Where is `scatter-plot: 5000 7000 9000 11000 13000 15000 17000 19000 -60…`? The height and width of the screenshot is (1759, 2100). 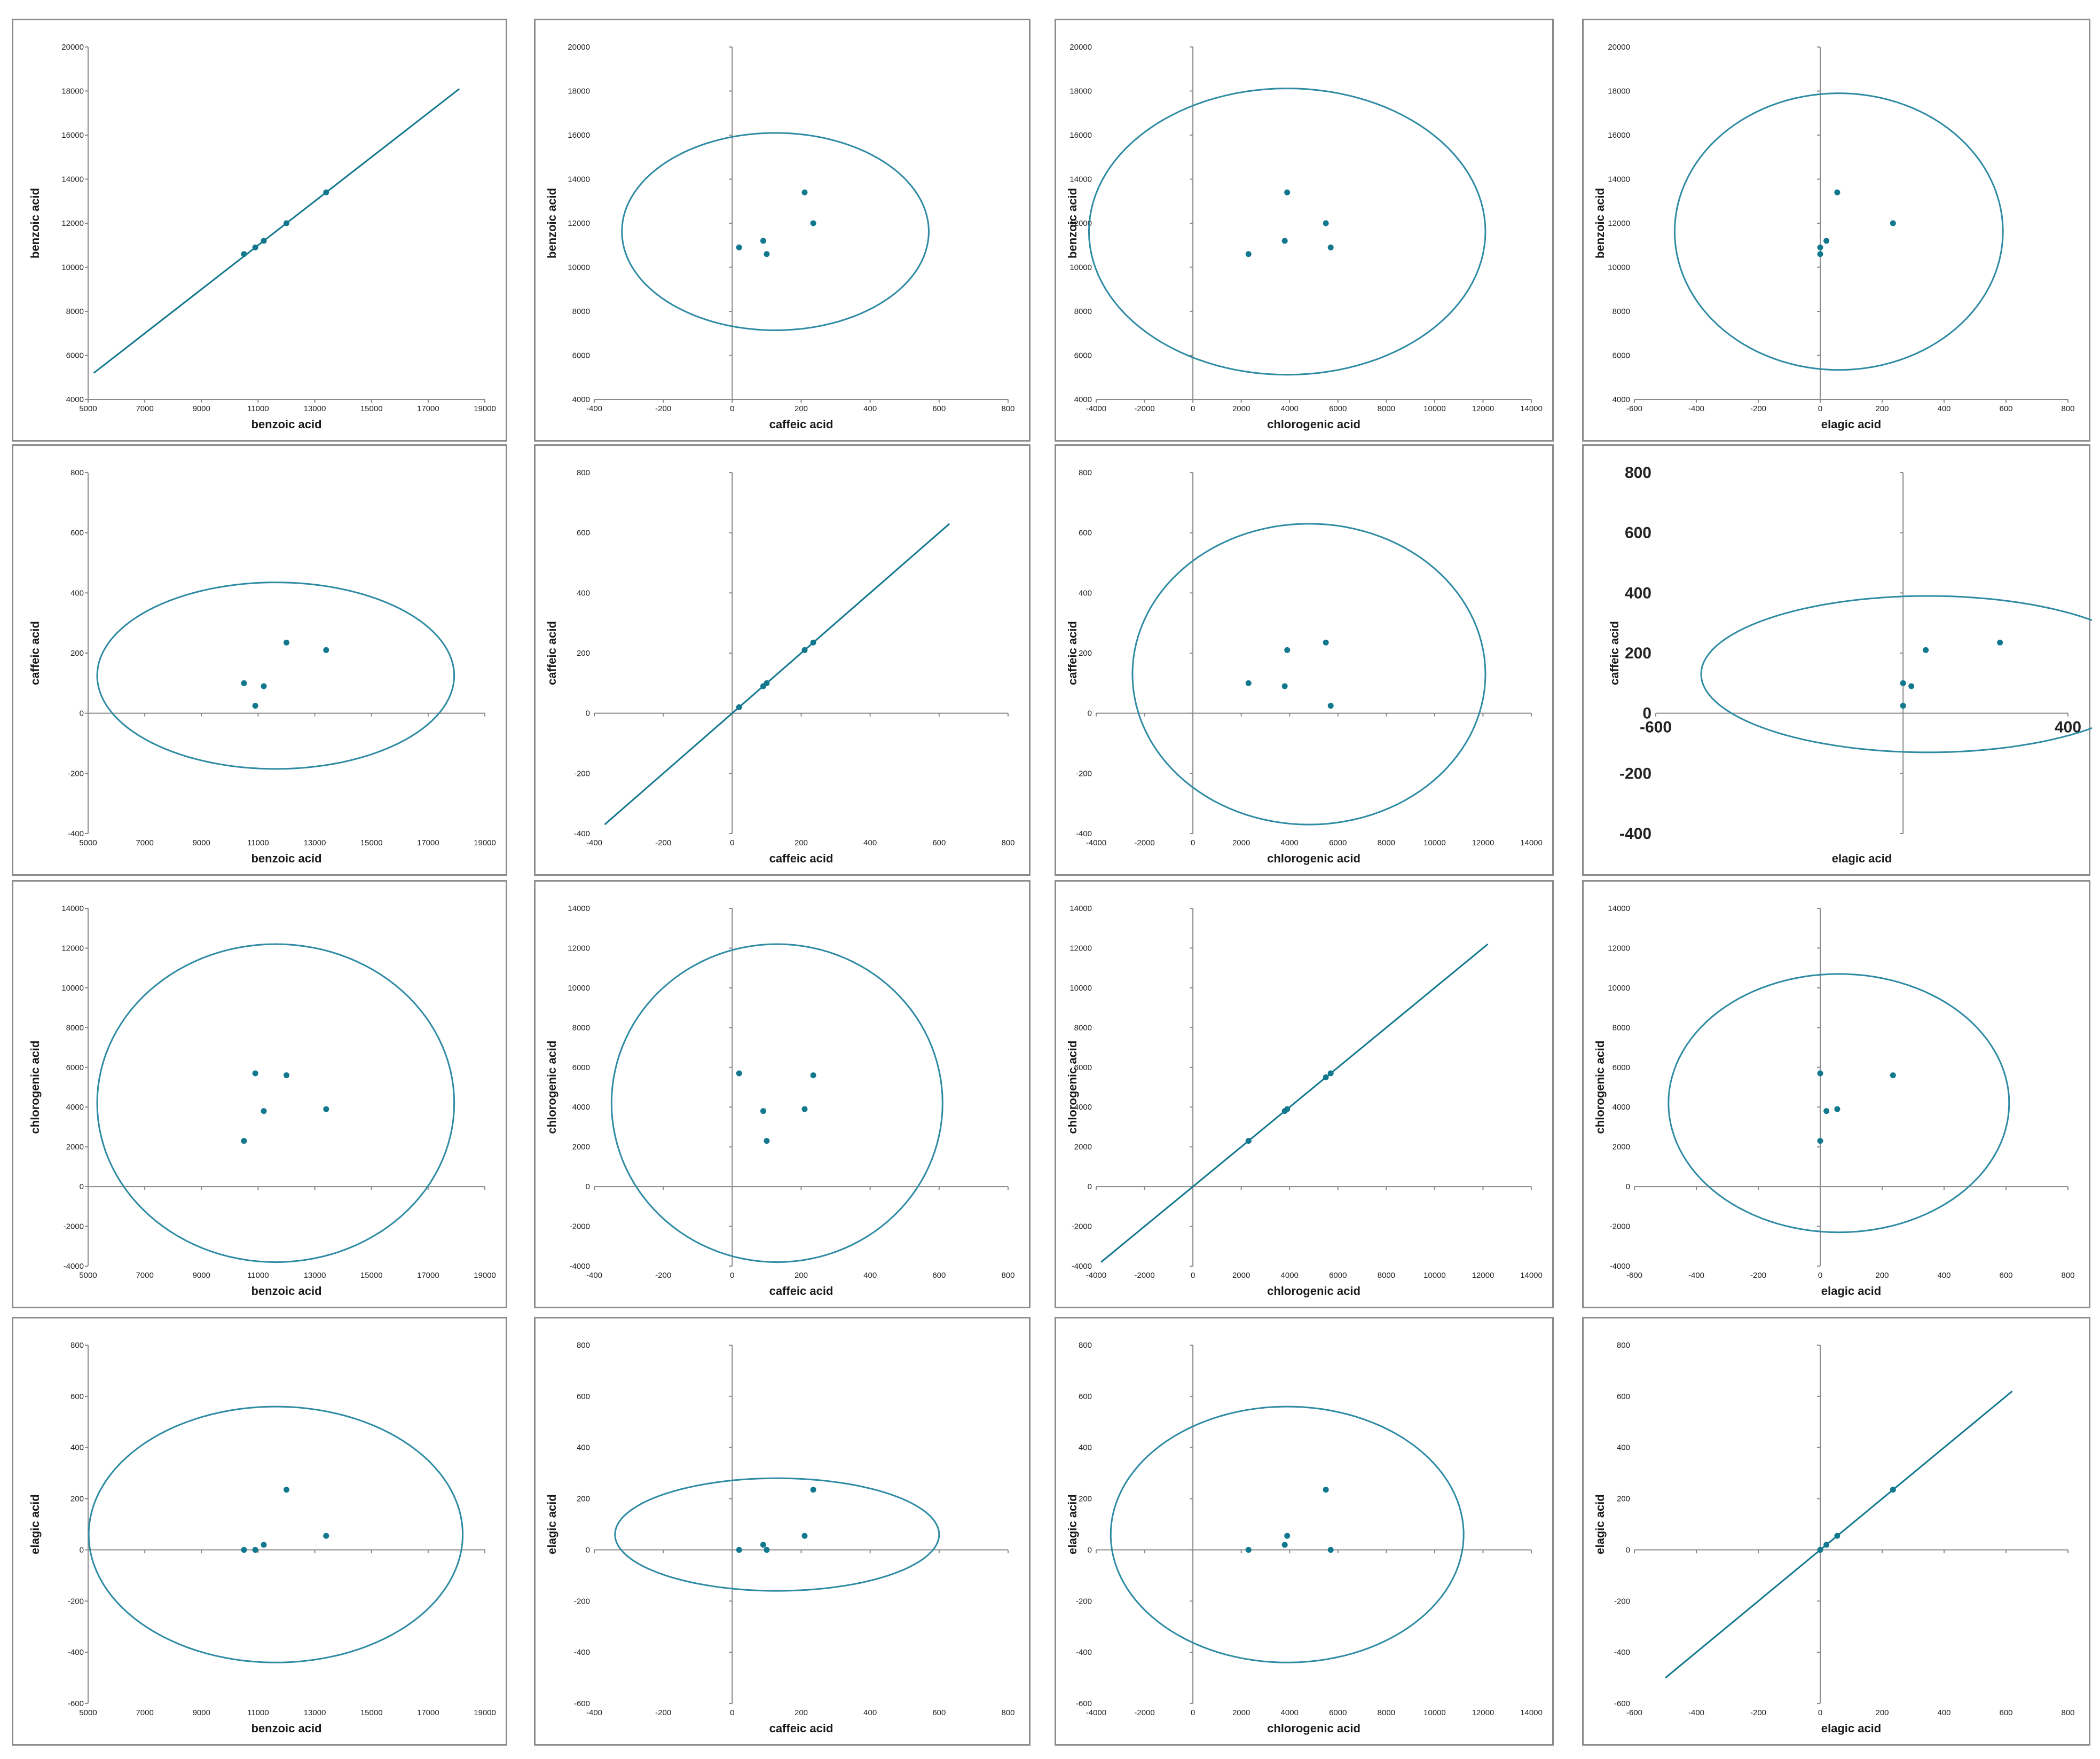 scatter-plot: 5000 7000 9000 11000 13000 15000 17000 19000 -60… is located at coordinates (262, 1538).